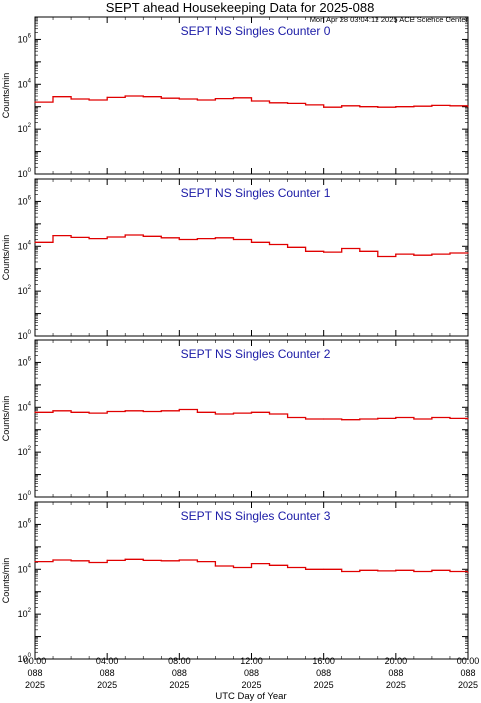 The width and height of the screenshot is (481, 703). I want to click on x-tick-label: 16:00 088 2025, so click(323, 673).